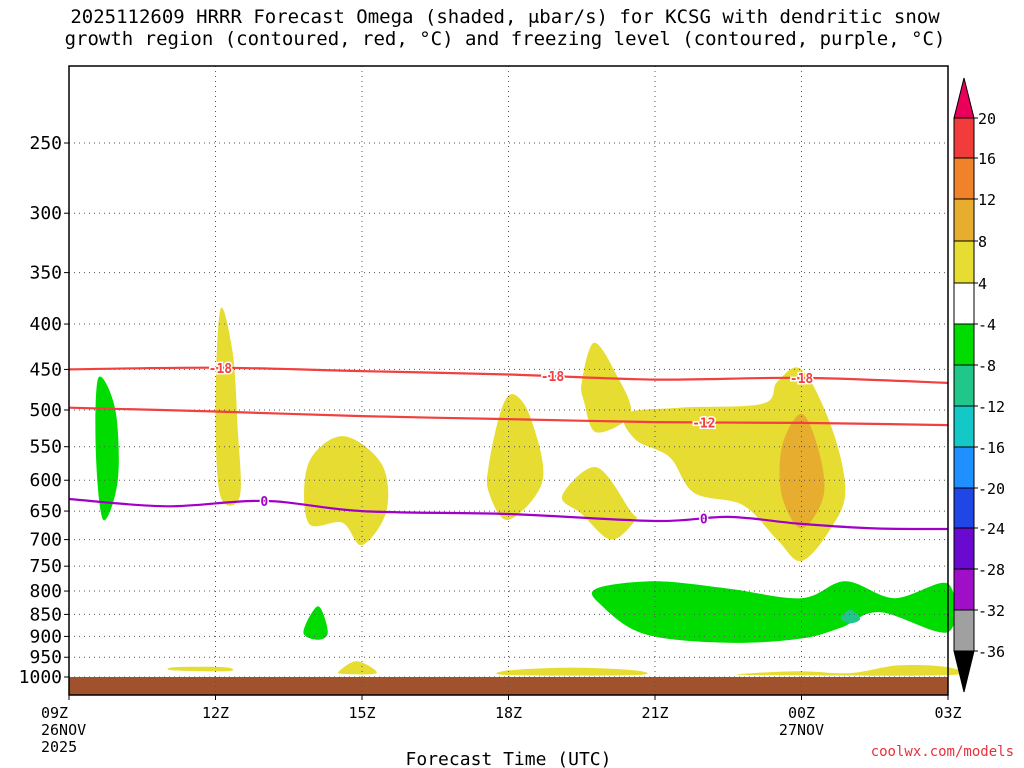 The image size is (1024, 768). Describe the element at coordinates (987, 159) in the screenshot. I see `colorbar-label-1: 16` at that location.